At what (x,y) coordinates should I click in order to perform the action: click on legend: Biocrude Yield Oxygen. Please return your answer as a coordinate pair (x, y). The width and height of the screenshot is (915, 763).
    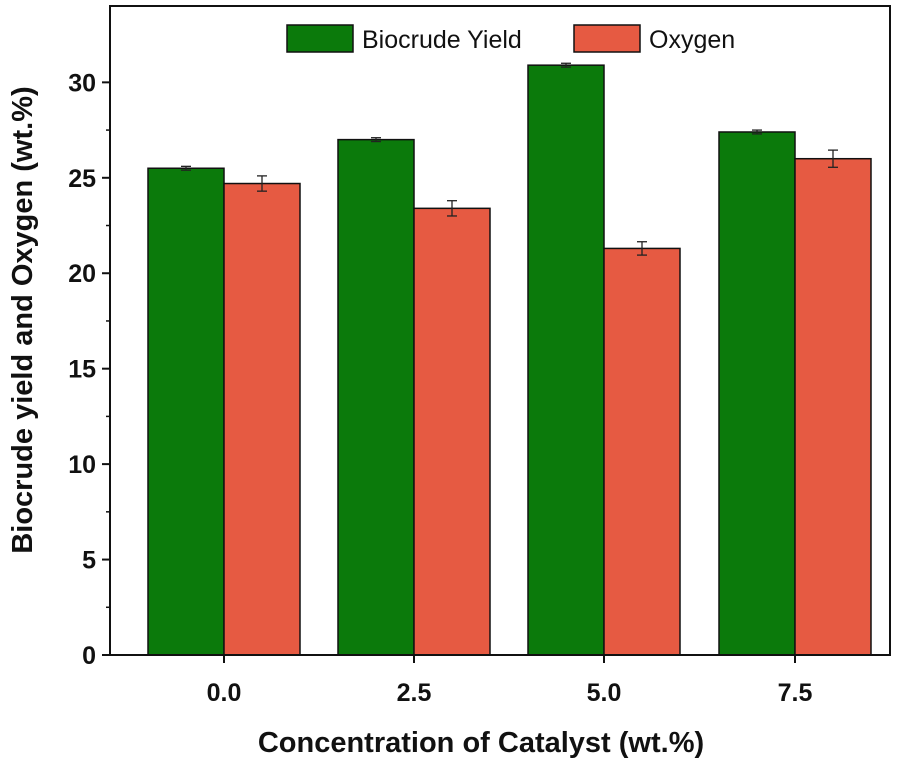
    Looking at the image, I should click on (510, 39).